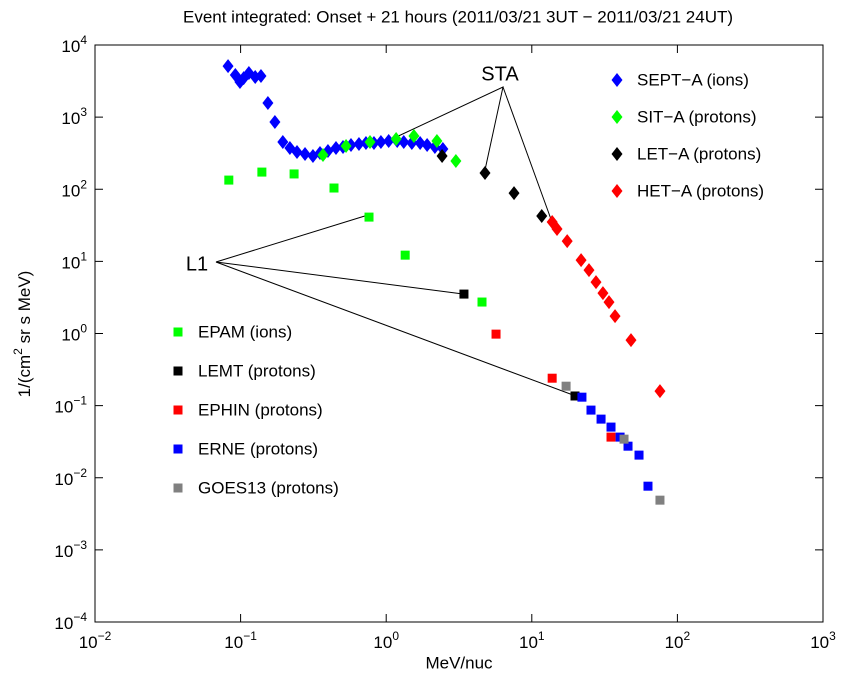  What do you see at coordinates (700, 190) in the screenshot?
I see `legend-label: HET−A (protons)` at bounding box center [700, 190].